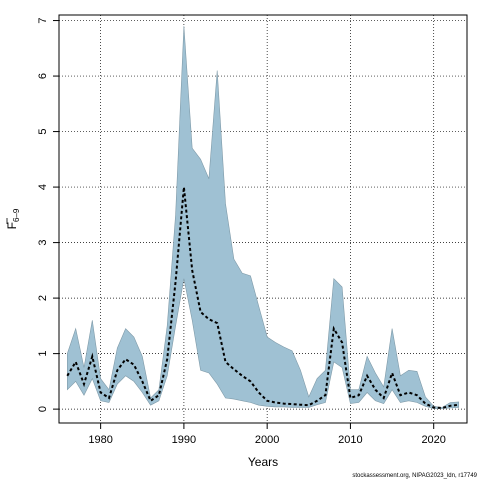  What do you see at coordinates (16, 215) in the screenshot?
I see `y-axis-title-subscript: 6–9` at bounding box center [16, 215].